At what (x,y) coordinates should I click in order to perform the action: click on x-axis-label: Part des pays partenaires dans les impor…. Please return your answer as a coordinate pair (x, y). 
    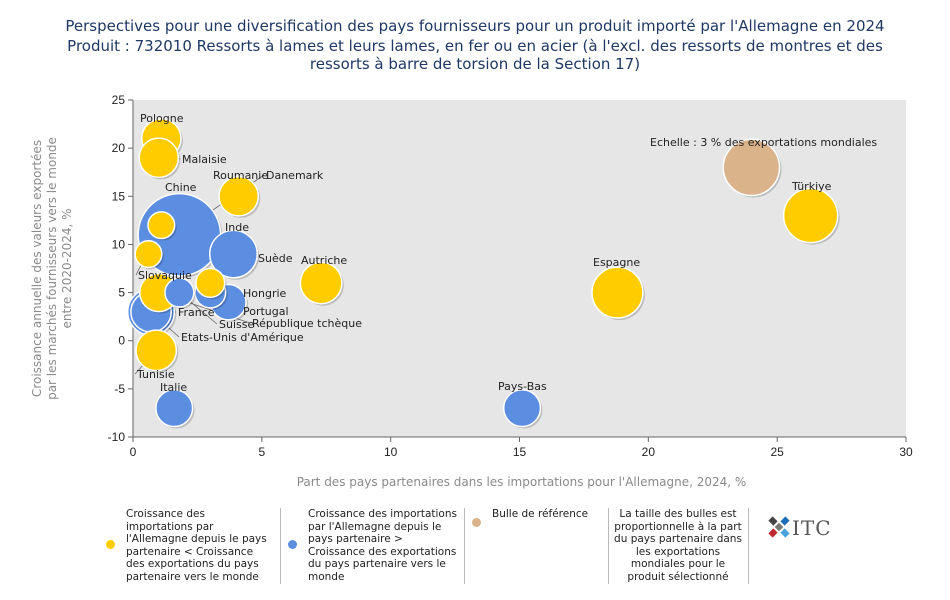
    Looking at the image, I should click on (522, 482).